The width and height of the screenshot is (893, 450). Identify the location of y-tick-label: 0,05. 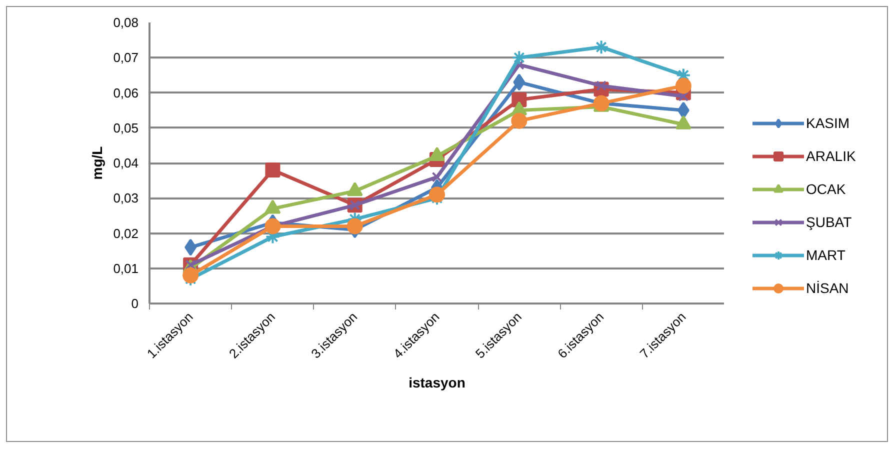
(126, 128).